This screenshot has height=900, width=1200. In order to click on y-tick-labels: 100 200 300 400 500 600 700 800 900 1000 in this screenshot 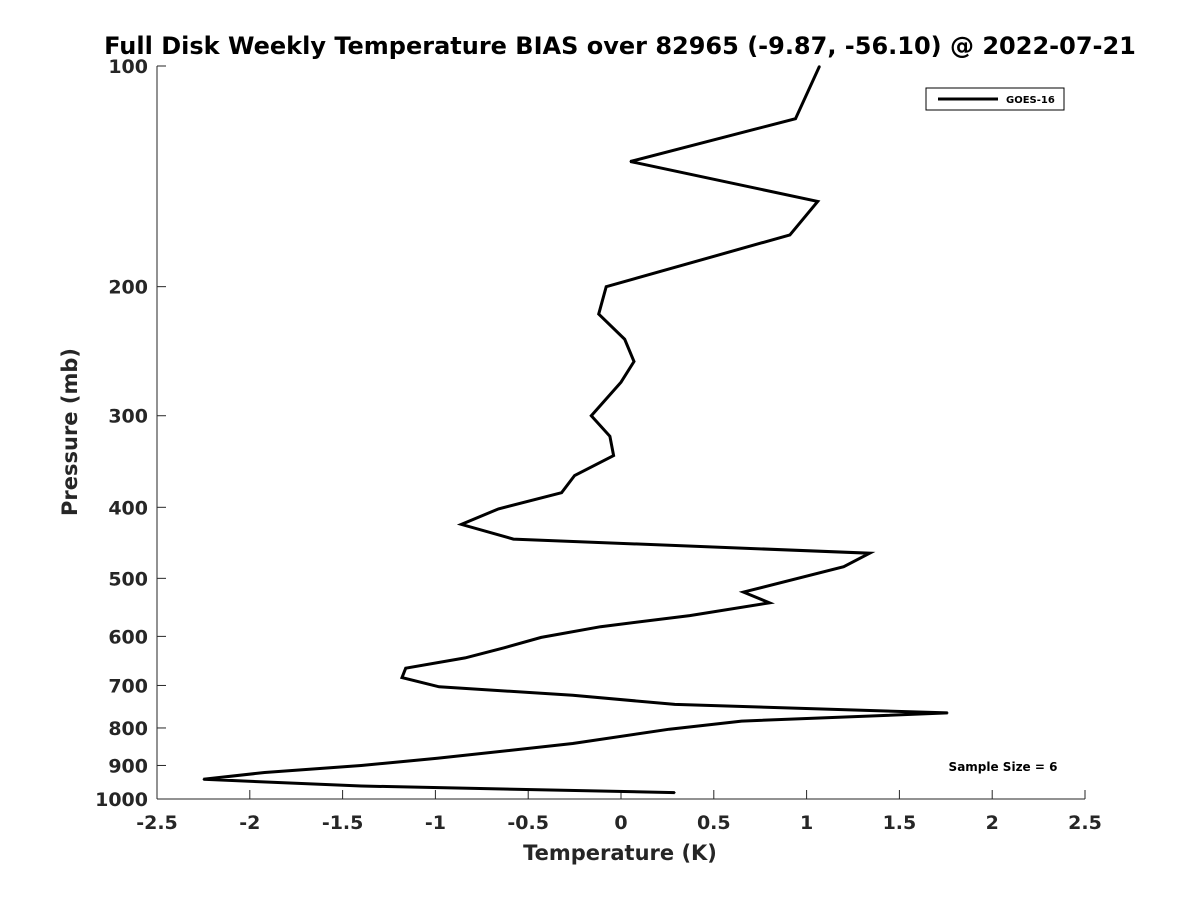, I will do `click(121, 433)`.